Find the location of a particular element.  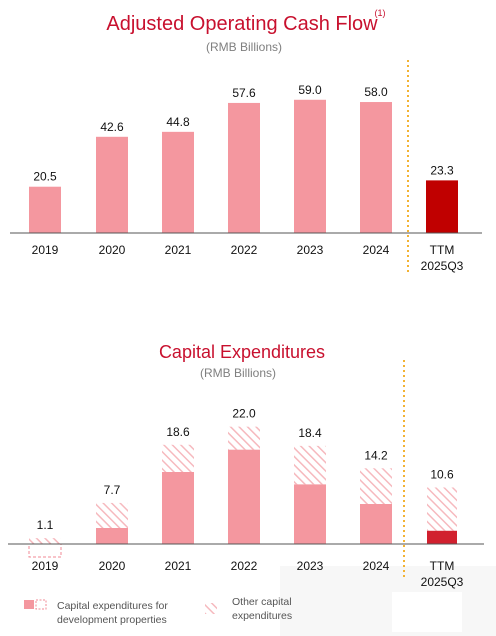

data-label: 57.6 is located at coordinates (244, 93).